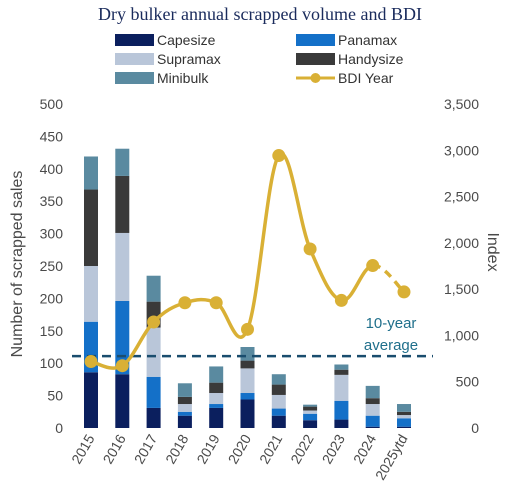 This screenshot has height=496, width=505. Describe the element at coordinates (52, 298) in the screenshot. I see `y-tick-label: 200` at that location.